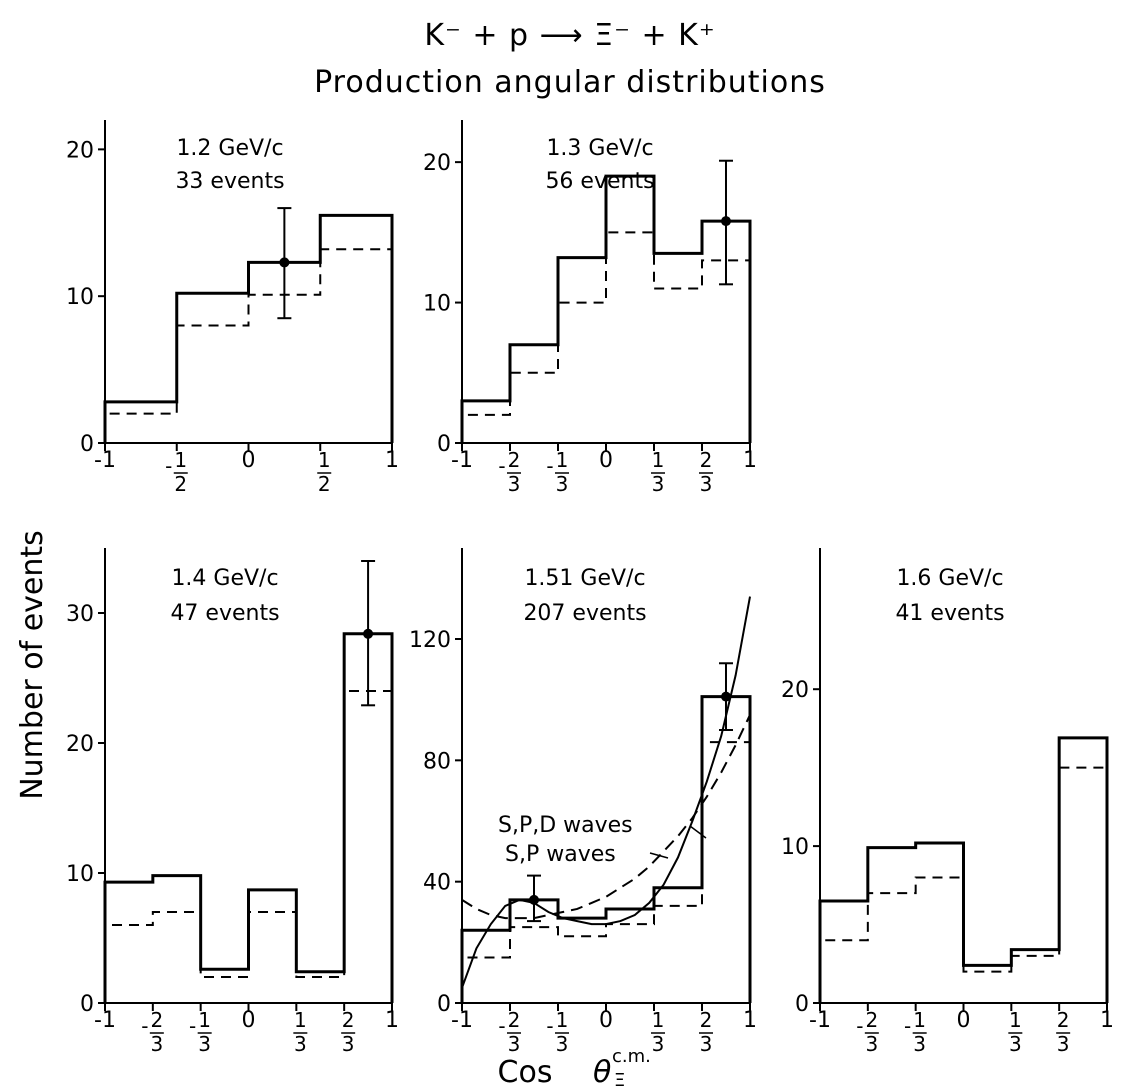  I want to click on x-axis-label-cos: Cos, so click(525, 1072).